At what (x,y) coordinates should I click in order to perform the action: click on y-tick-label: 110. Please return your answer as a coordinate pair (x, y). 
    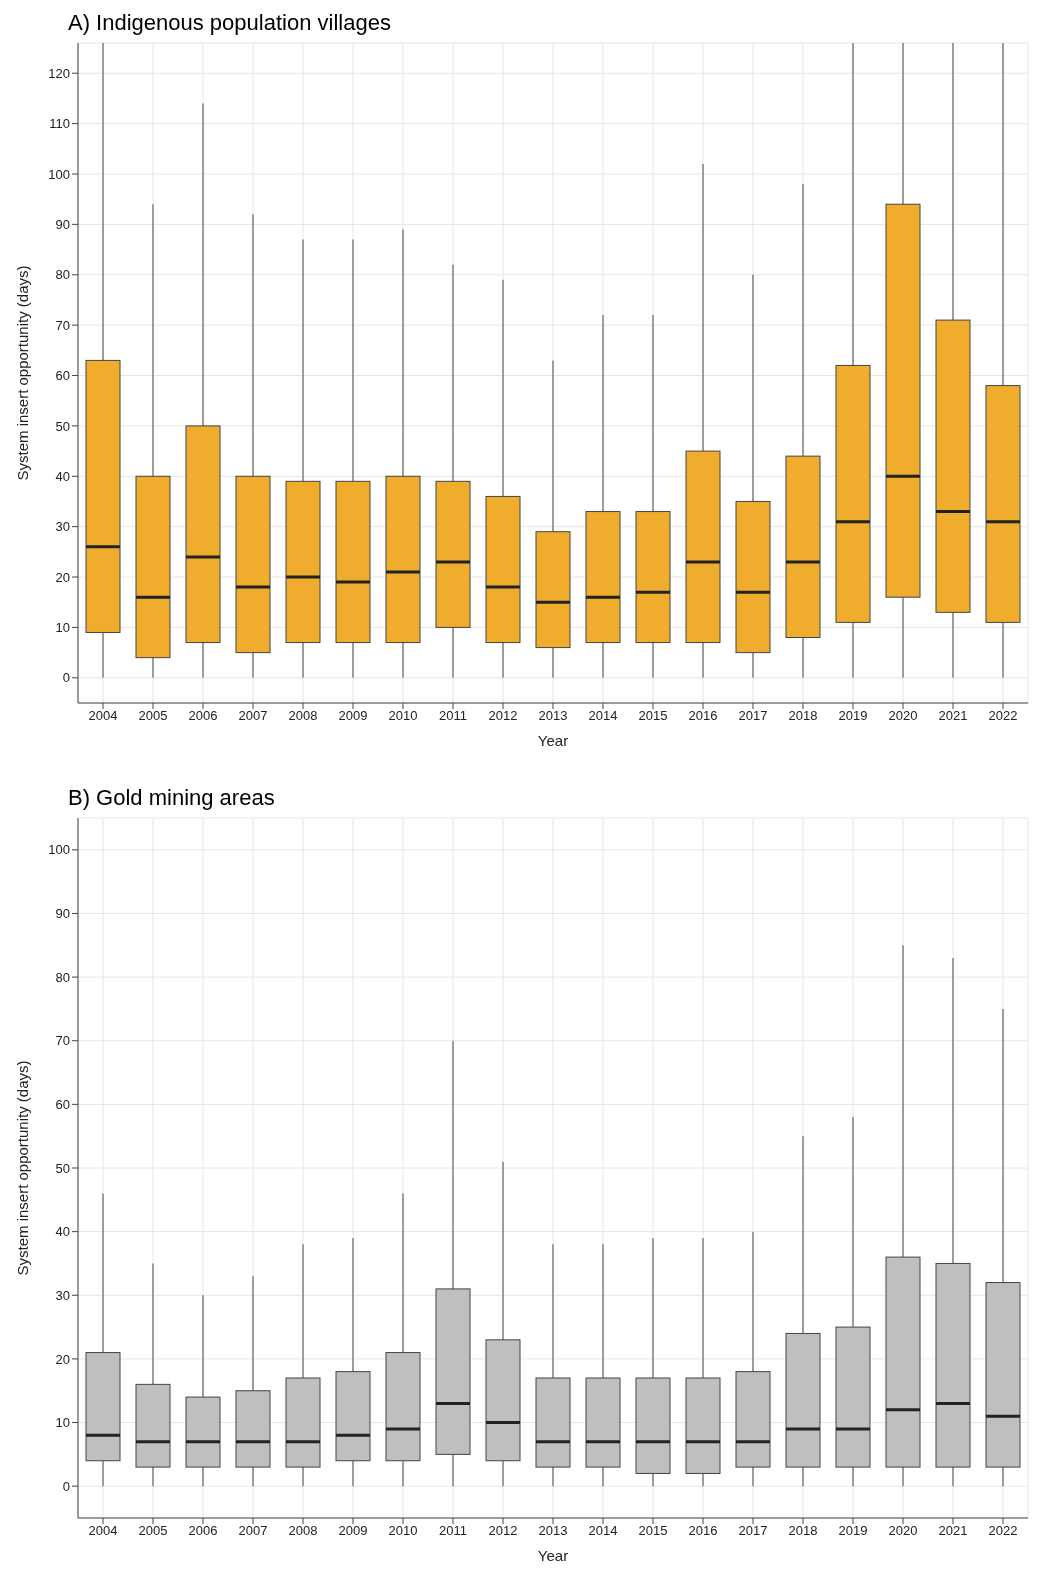
    Looking at the image, I should click on (59, 124).